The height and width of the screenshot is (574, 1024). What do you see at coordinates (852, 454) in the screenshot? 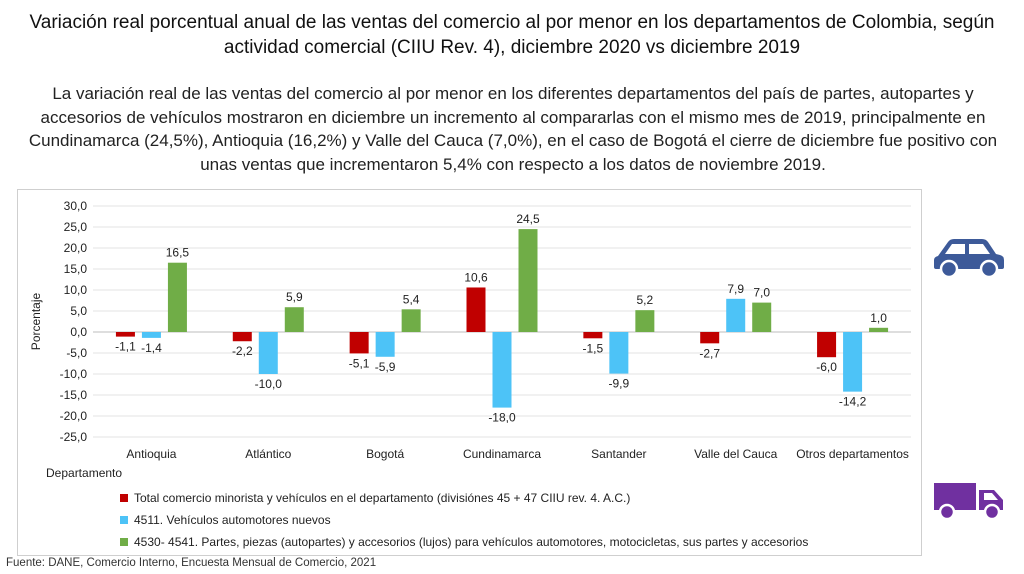
I see `x-tick-label: Otros departamentos` at bounding box center [852, 454].